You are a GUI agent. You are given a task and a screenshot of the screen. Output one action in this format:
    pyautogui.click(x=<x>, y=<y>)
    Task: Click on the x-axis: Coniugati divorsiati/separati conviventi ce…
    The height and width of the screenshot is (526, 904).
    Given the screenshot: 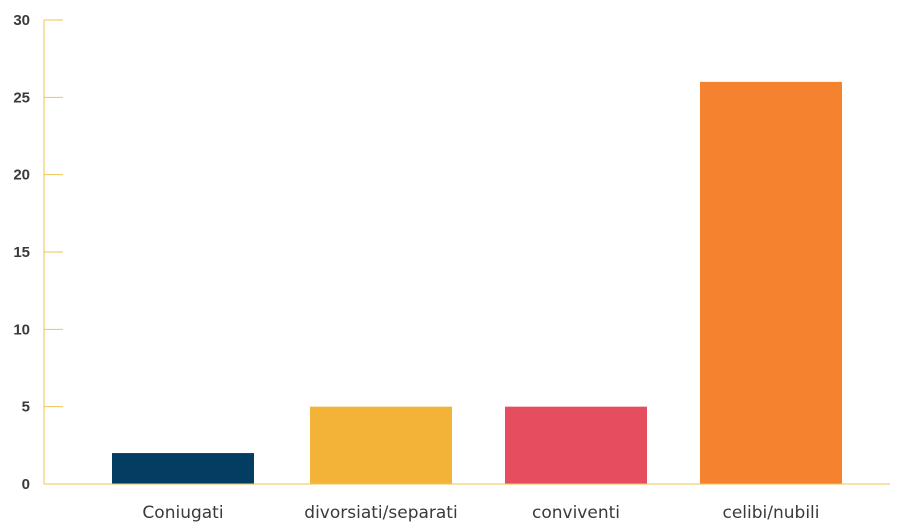 What is the action you would take?
    pyautogui.click(x=467, y=503)
    